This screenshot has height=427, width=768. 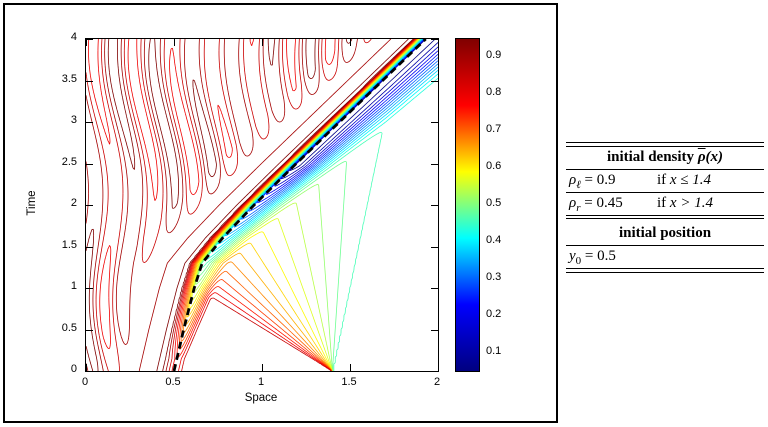 What do you see at coordinates (592, 181) in the screenshot?
I see `density-left-value: ρℓ = 0.9` at bounding box center [592, 181].